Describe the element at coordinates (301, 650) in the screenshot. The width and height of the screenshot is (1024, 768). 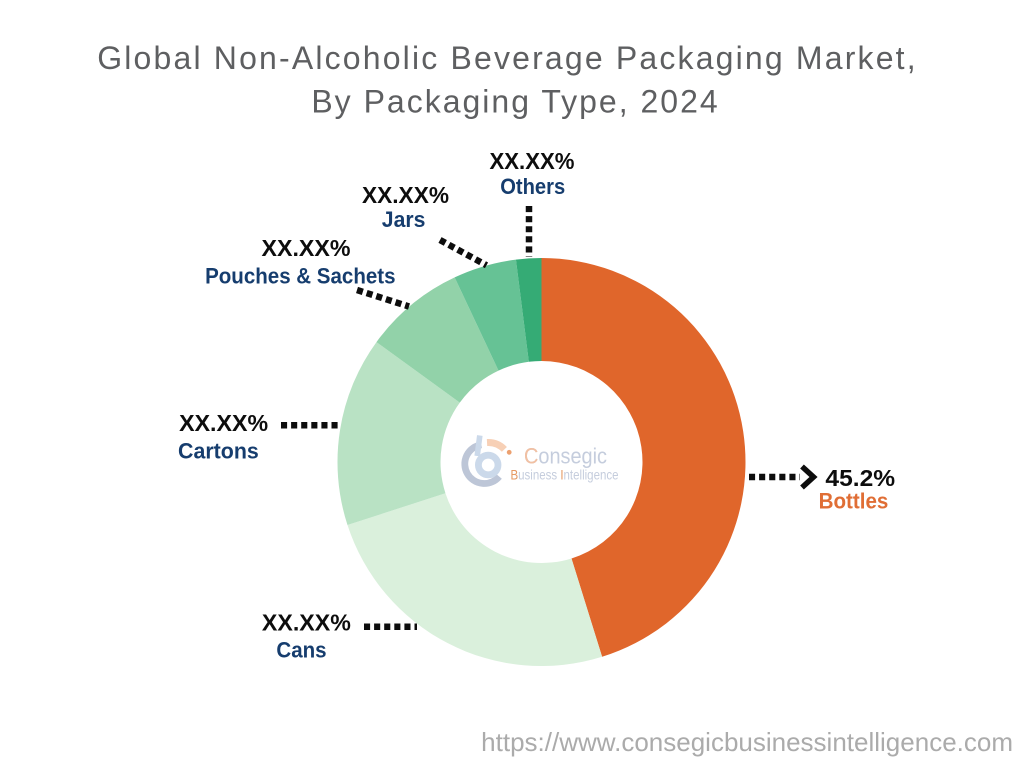
I see `svg-text: Cans` at that location.